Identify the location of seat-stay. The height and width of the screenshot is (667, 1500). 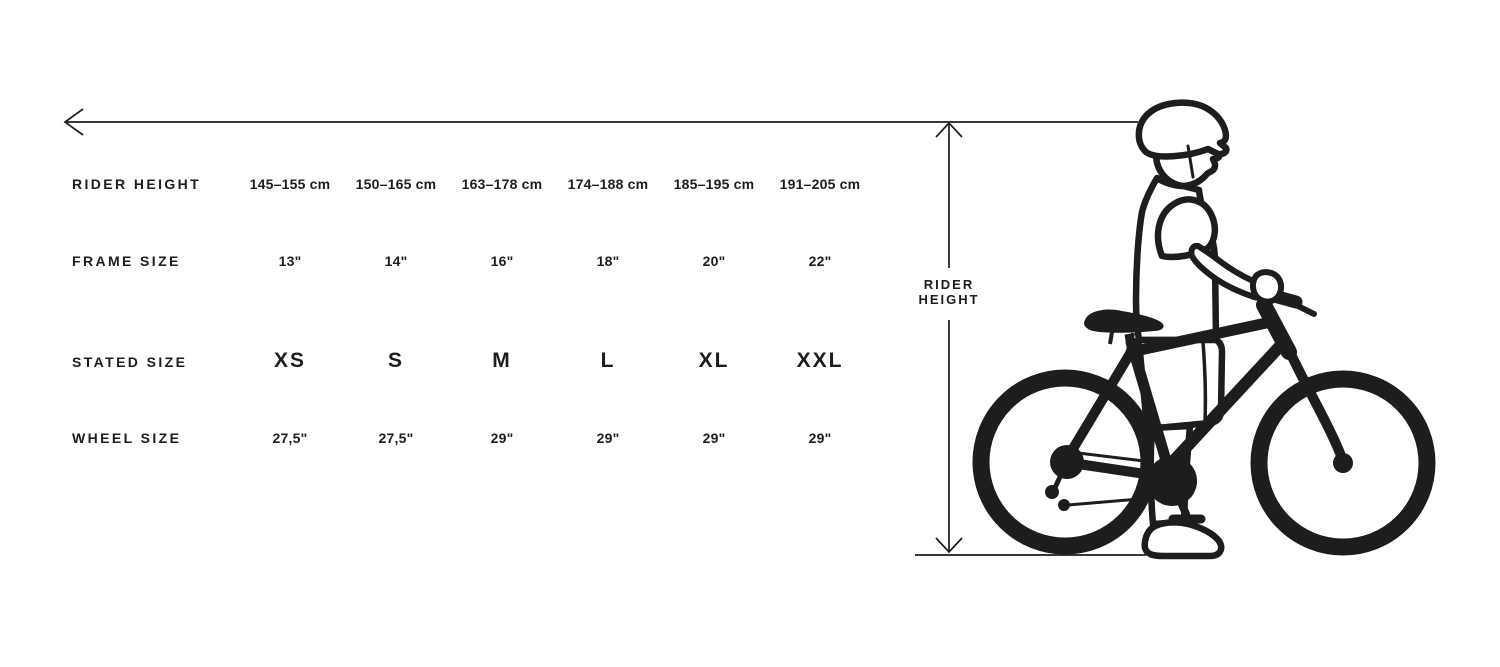
(1098, 407).